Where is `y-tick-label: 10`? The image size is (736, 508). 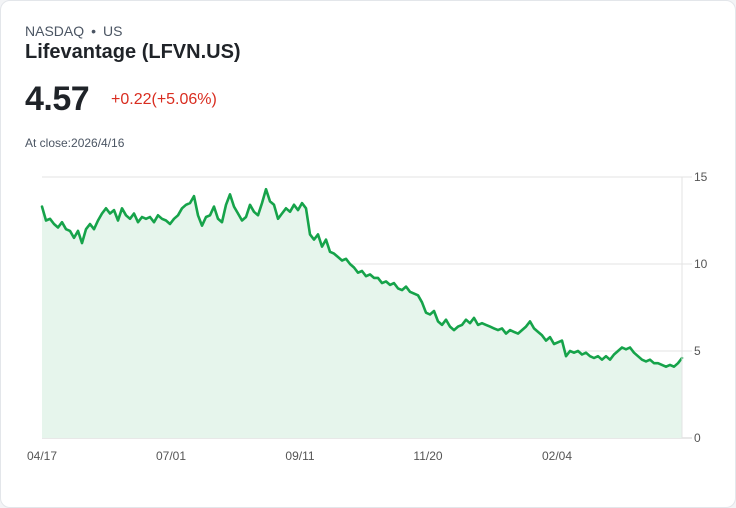
y-tick-label: 10 is located at coordinates (701, 264).